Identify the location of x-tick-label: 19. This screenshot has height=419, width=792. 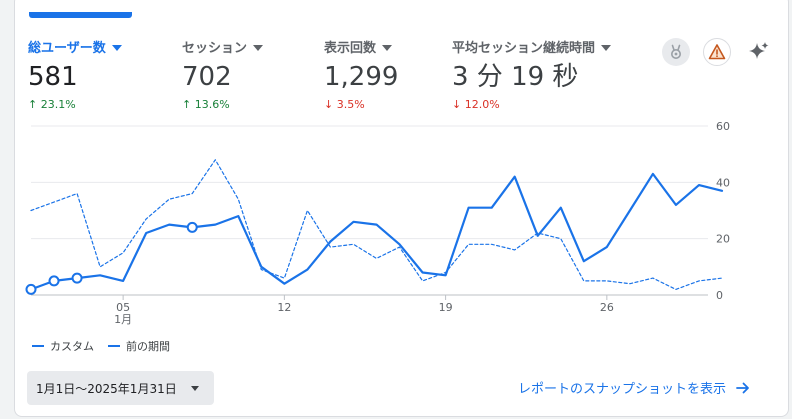
(446, 307).